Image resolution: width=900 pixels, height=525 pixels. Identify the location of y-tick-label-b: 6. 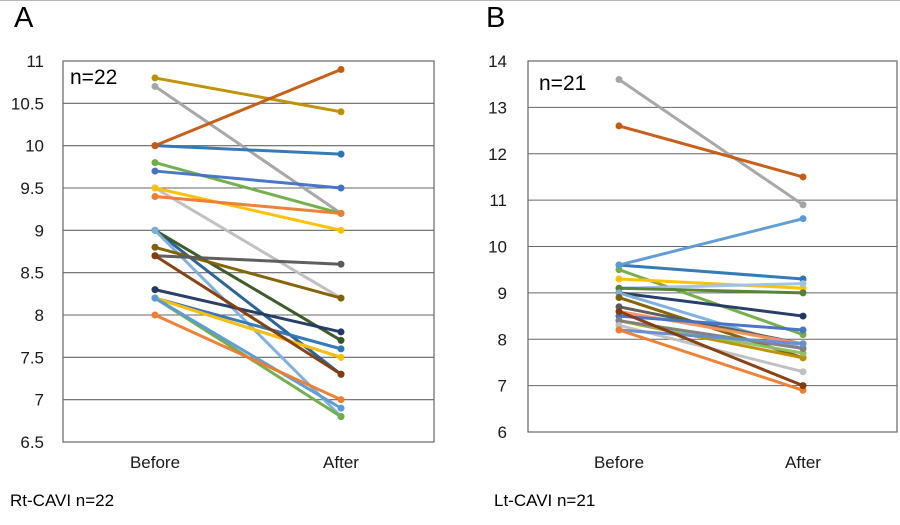
(502, 432).